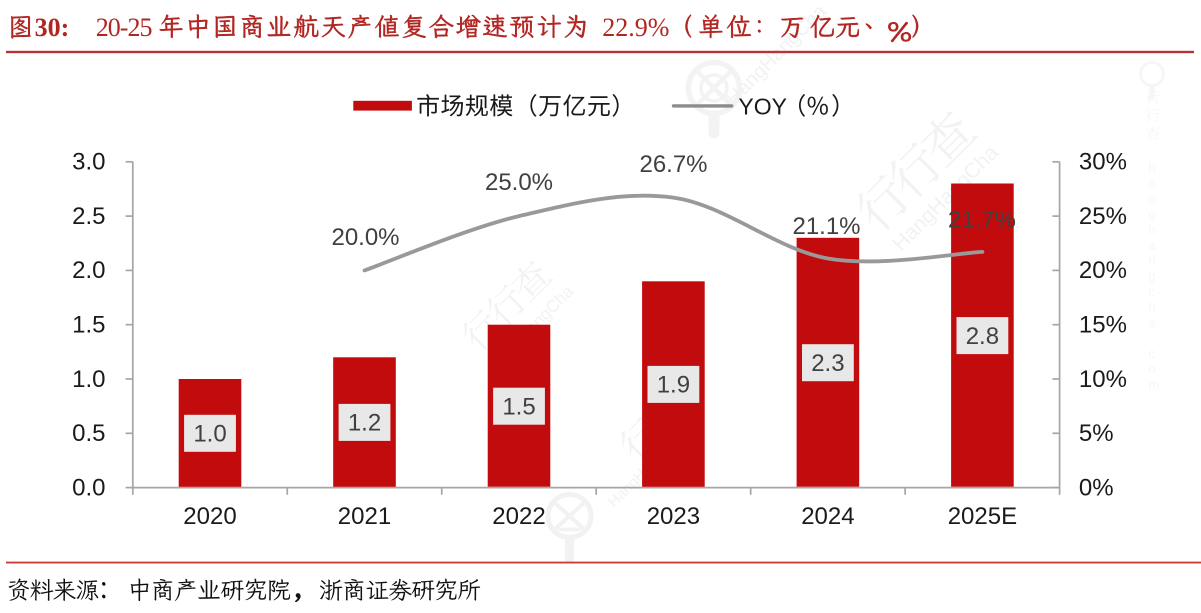 This screenshot has height=613, width=1201. Describe the element at coordinates (88, 216) in the screenshot. I see `svg-text: 2.5` at that location.